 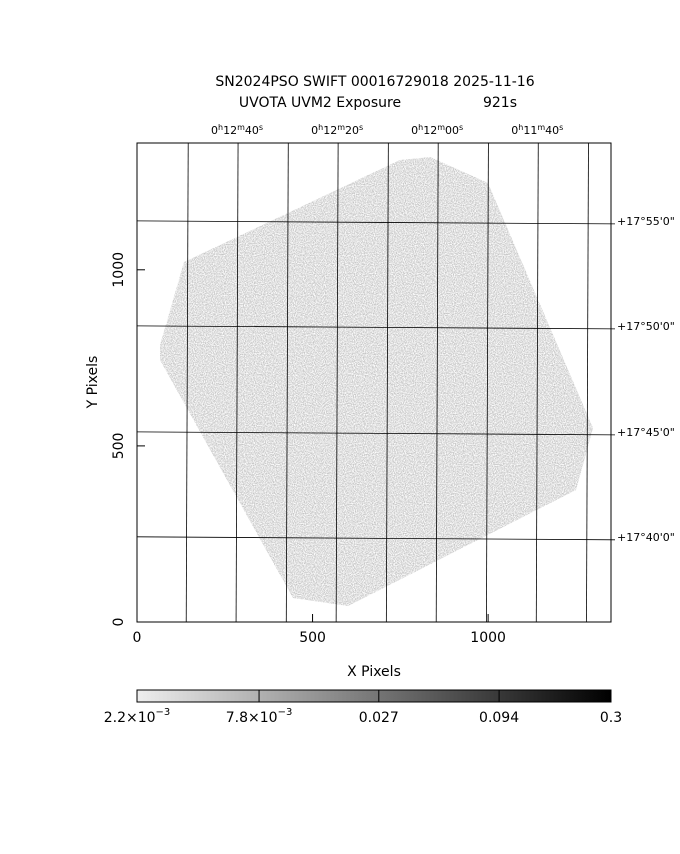 I want to click on x-axis-label: X Pixels, so click(x=374, y=672).